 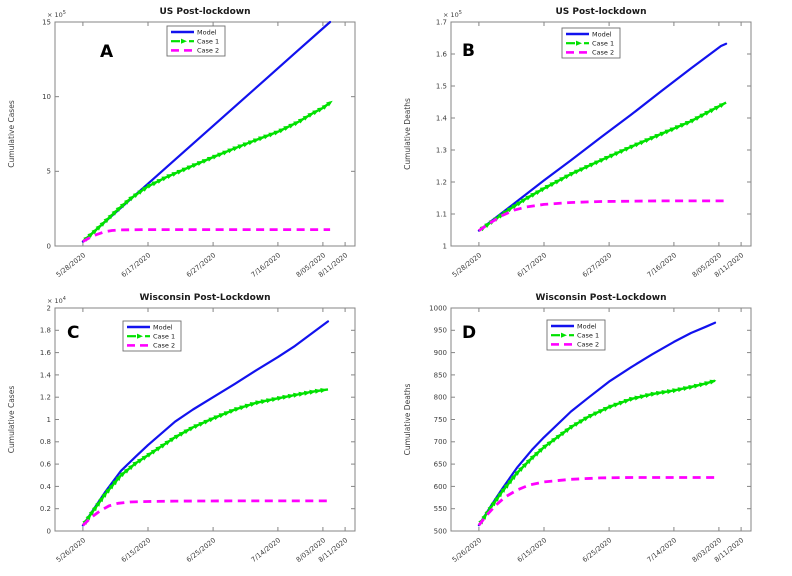 I want to click on y-tick-label: 700, so click(x=440, y=442).